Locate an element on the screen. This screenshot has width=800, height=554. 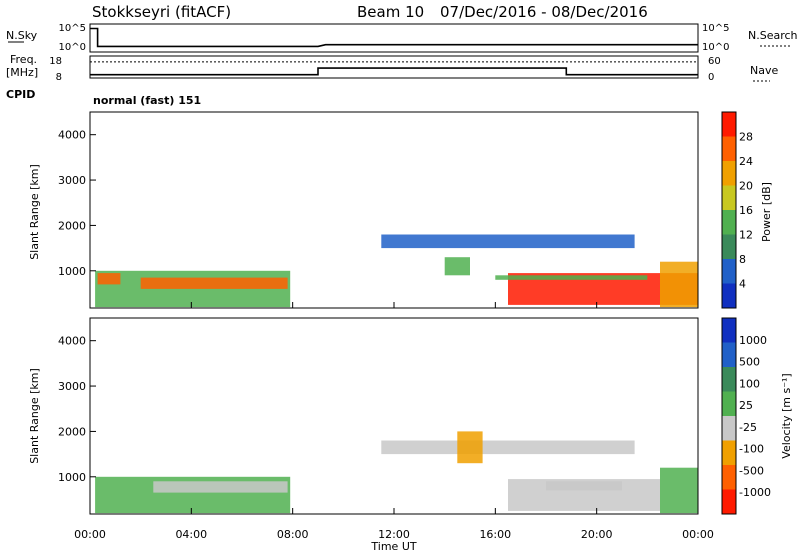
cpid-mode: normal (fast) 151 is located at coordinates (147, 100).